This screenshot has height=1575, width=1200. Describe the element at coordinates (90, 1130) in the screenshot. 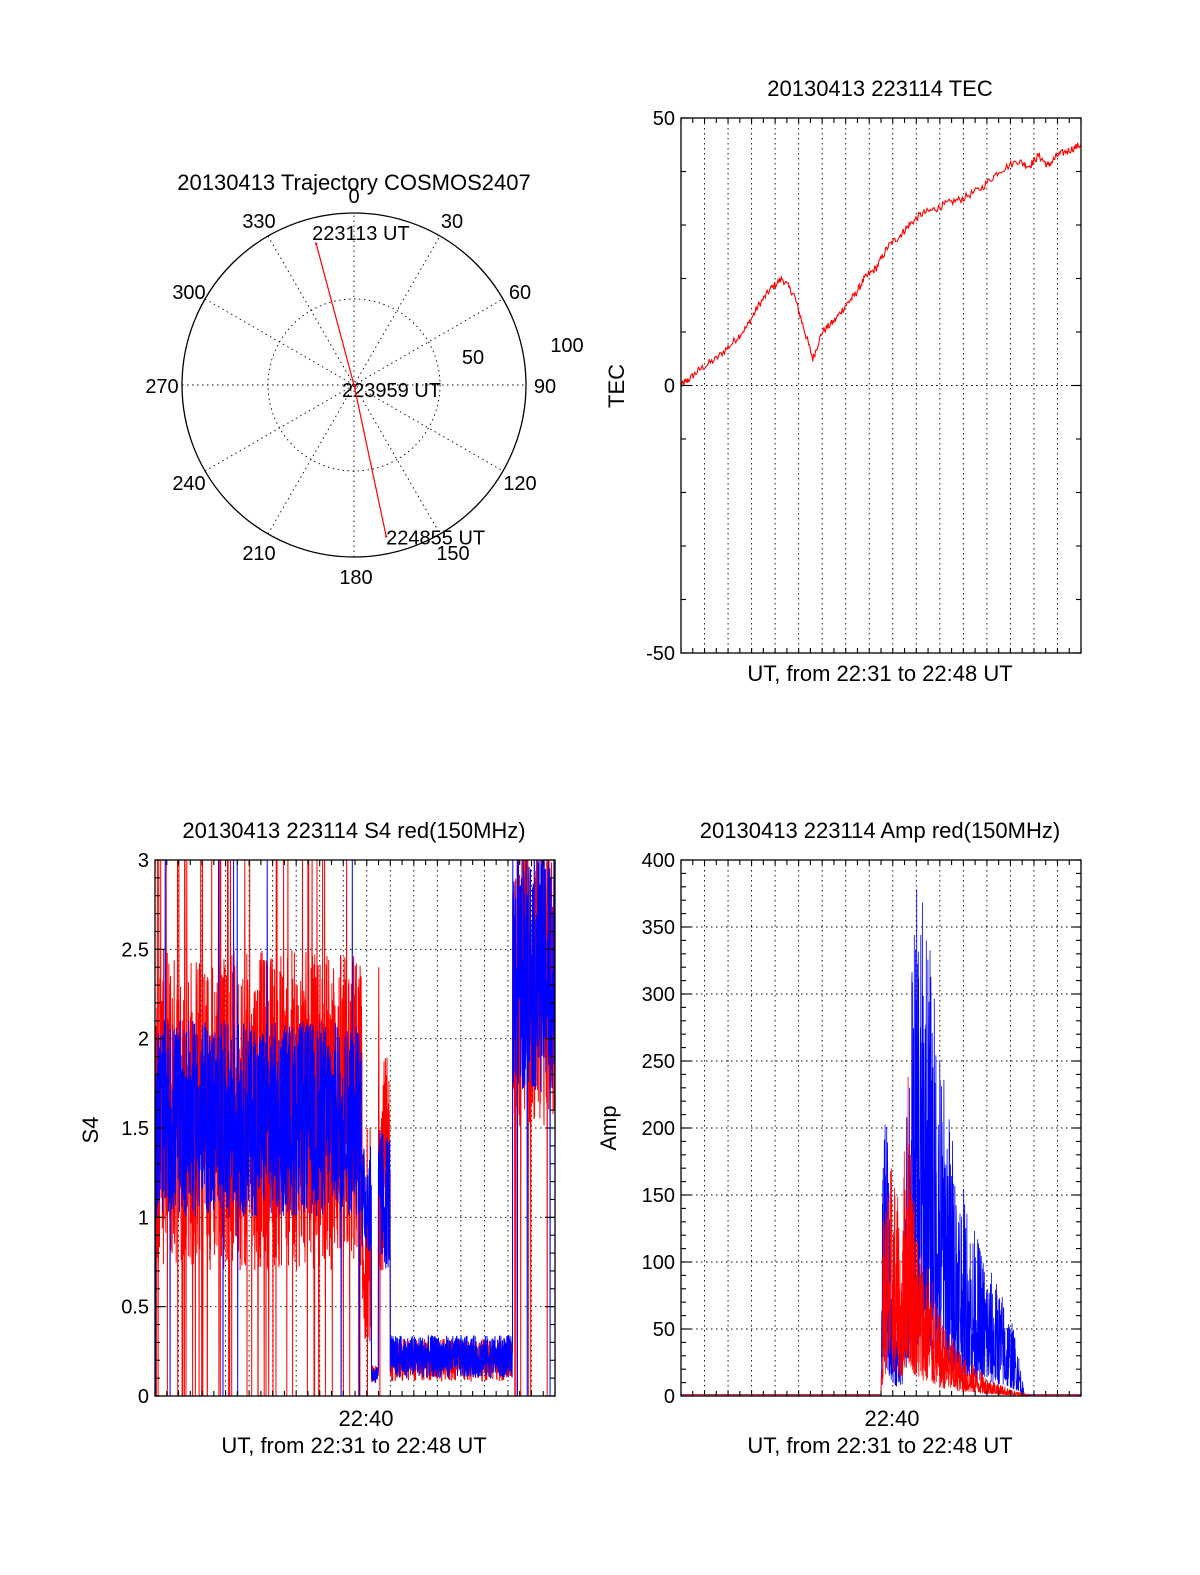

I see `s4-y-axis-label: S4` at that location.